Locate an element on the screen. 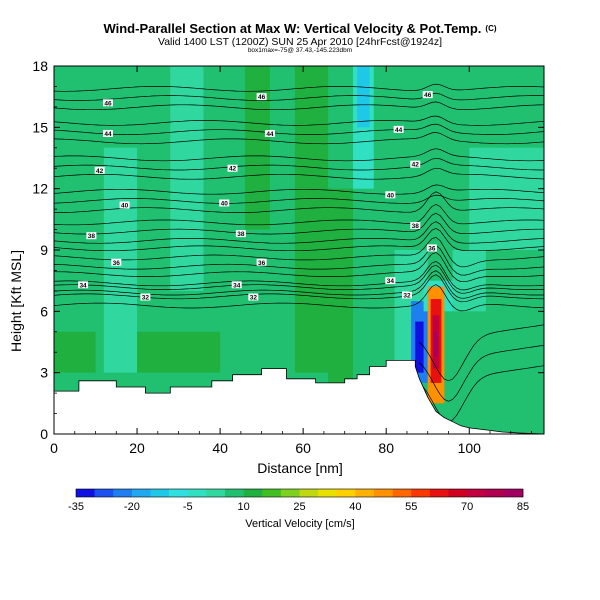 The image size is (600, 600). x-tick-label: 60 is located at coordinates (303, 448).